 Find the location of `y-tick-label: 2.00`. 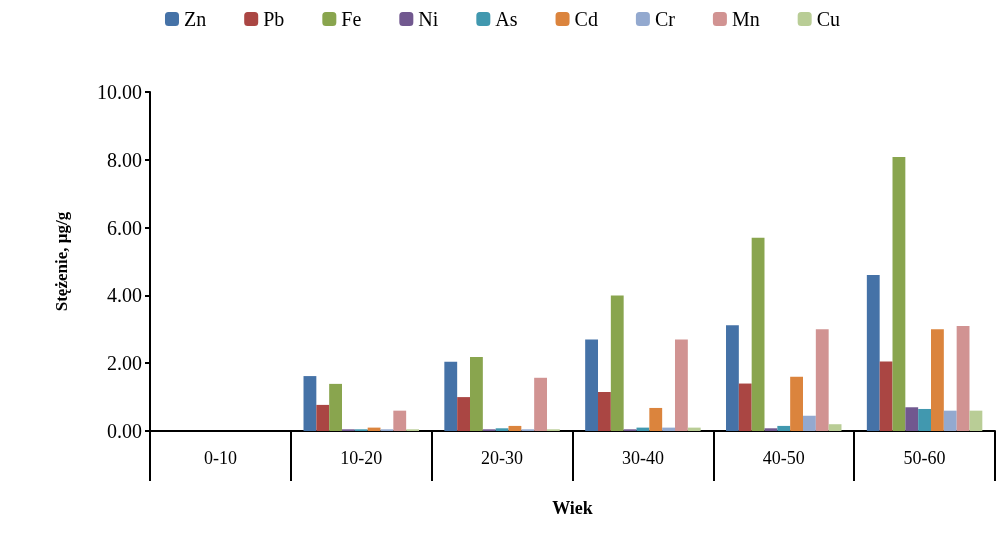

y-tick-label: 2.00 is located at coordinates (124, 363).